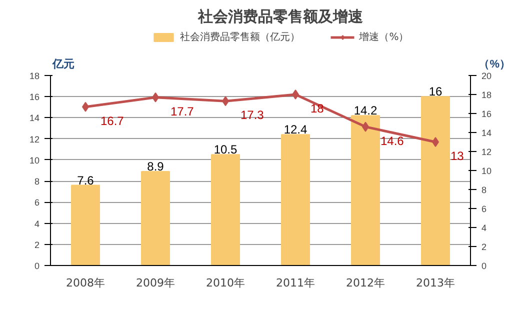 This screenshot has width=532, height=327. I want to click on data-label: 18, so click(317, 109).